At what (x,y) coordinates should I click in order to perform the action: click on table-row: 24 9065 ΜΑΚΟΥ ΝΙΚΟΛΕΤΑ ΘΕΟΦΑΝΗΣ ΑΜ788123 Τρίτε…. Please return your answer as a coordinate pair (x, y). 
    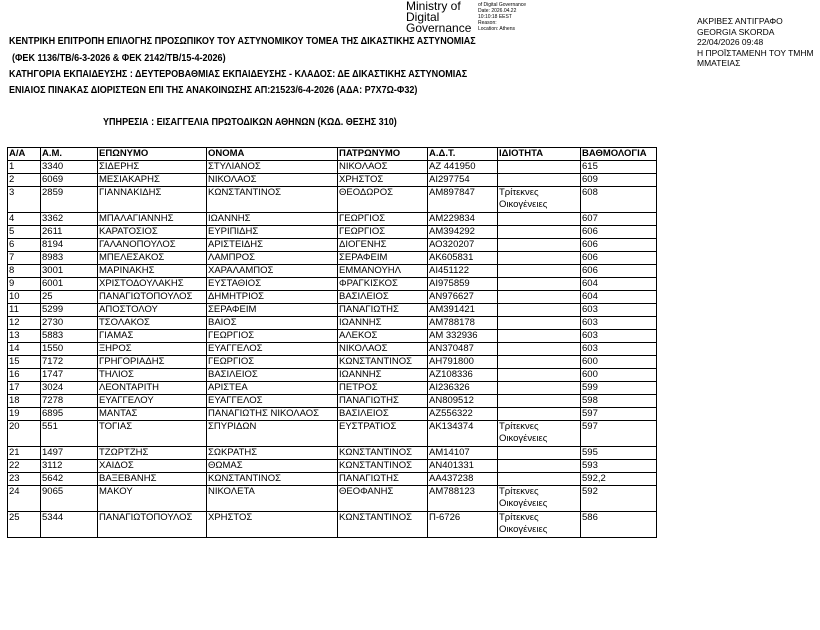
    Looking at the image, I should click on (332, 498).